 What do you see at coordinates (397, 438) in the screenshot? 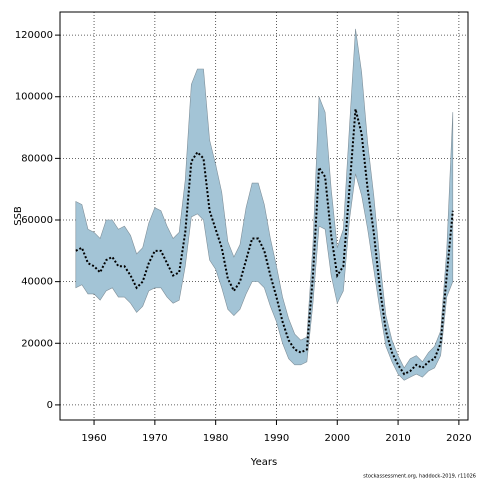
I see `x-tick-label: 2010` at bounding box center [397, 438].